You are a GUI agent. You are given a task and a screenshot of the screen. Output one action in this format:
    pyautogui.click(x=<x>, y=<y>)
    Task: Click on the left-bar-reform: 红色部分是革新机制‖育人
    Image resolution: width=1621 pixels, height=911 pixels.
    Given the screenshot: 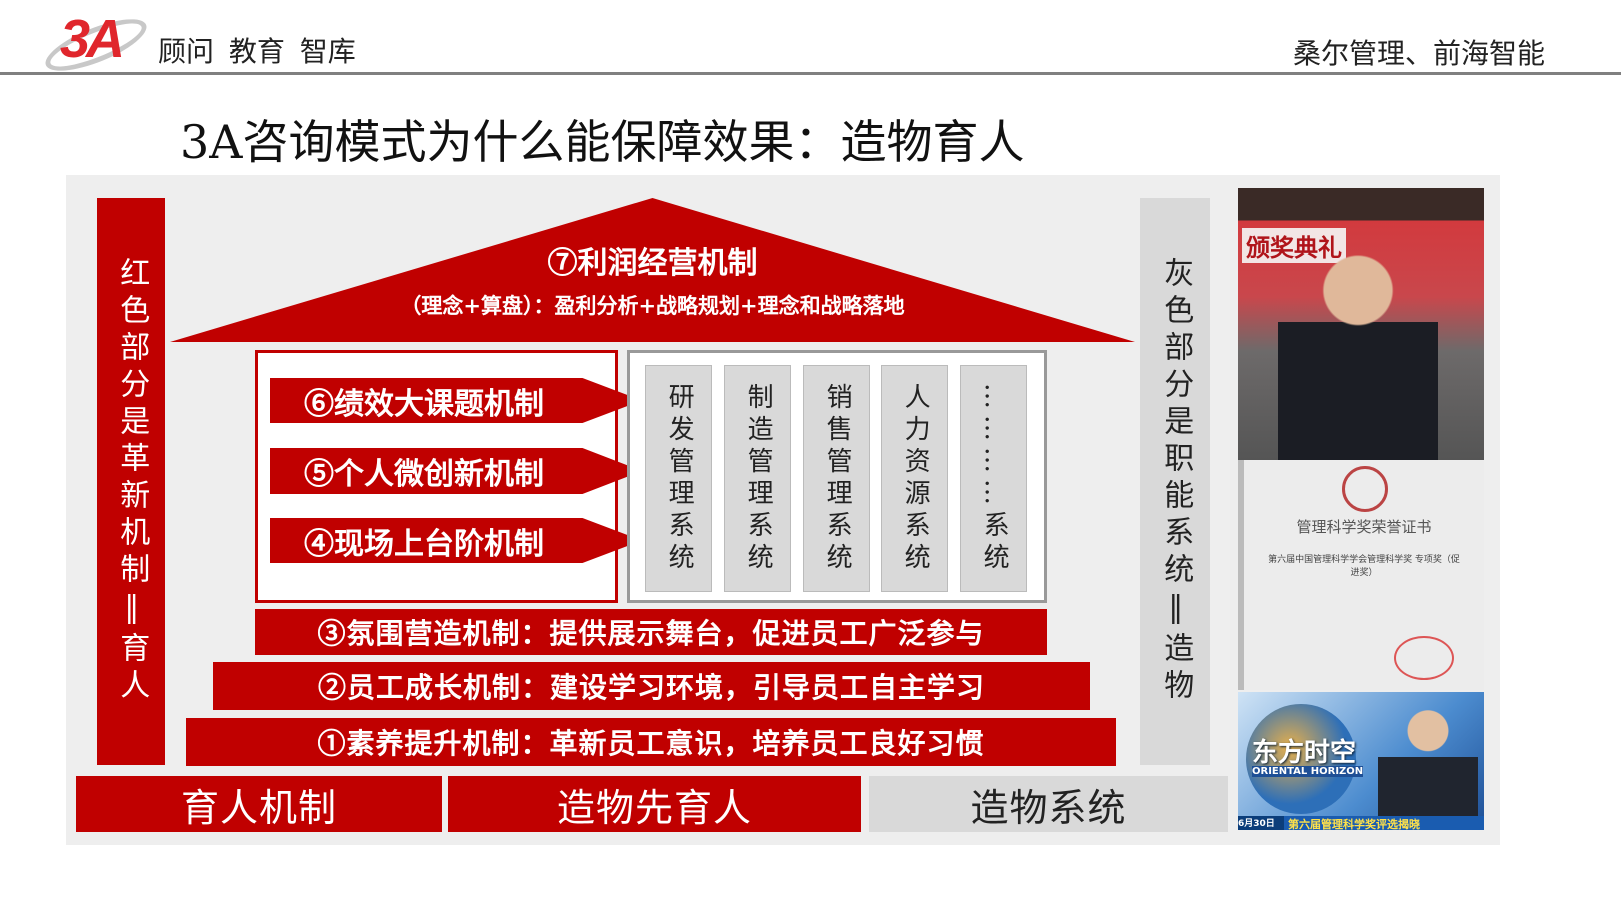 What is the action you would take?
    pyautogui.click(x=131, y=481)
    